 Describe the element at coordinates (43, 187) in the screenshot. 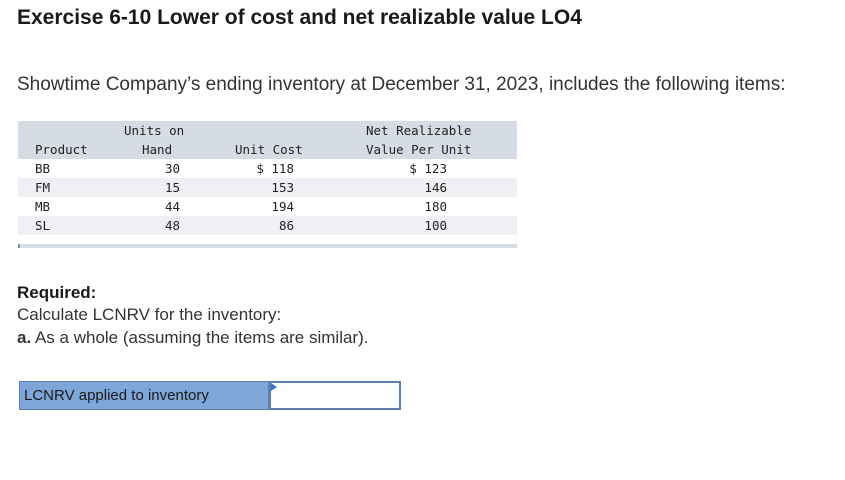

I see `cell-product: FM` at that location.